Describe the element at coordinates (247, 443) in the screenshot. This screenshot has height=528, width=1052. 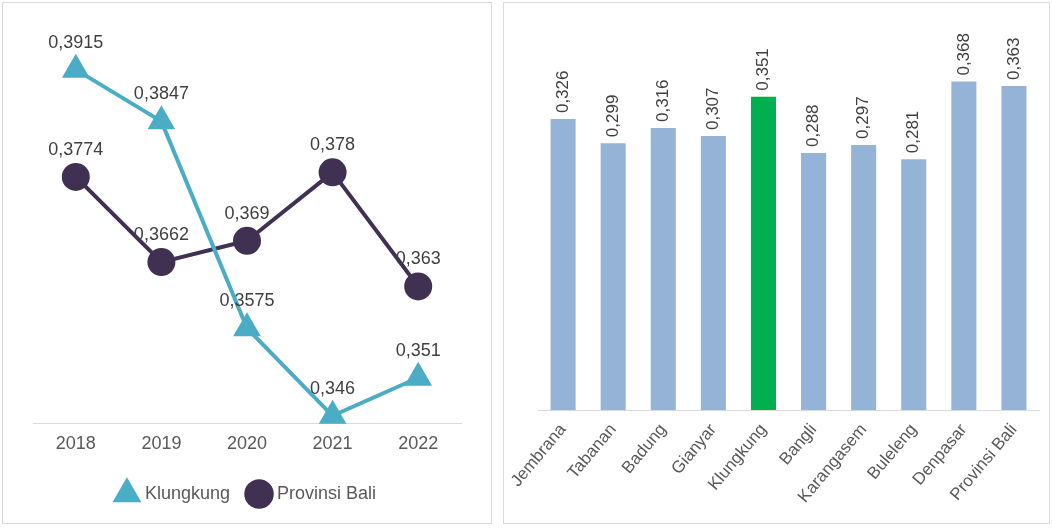
I see `x-tick-label: 2020` at that location.